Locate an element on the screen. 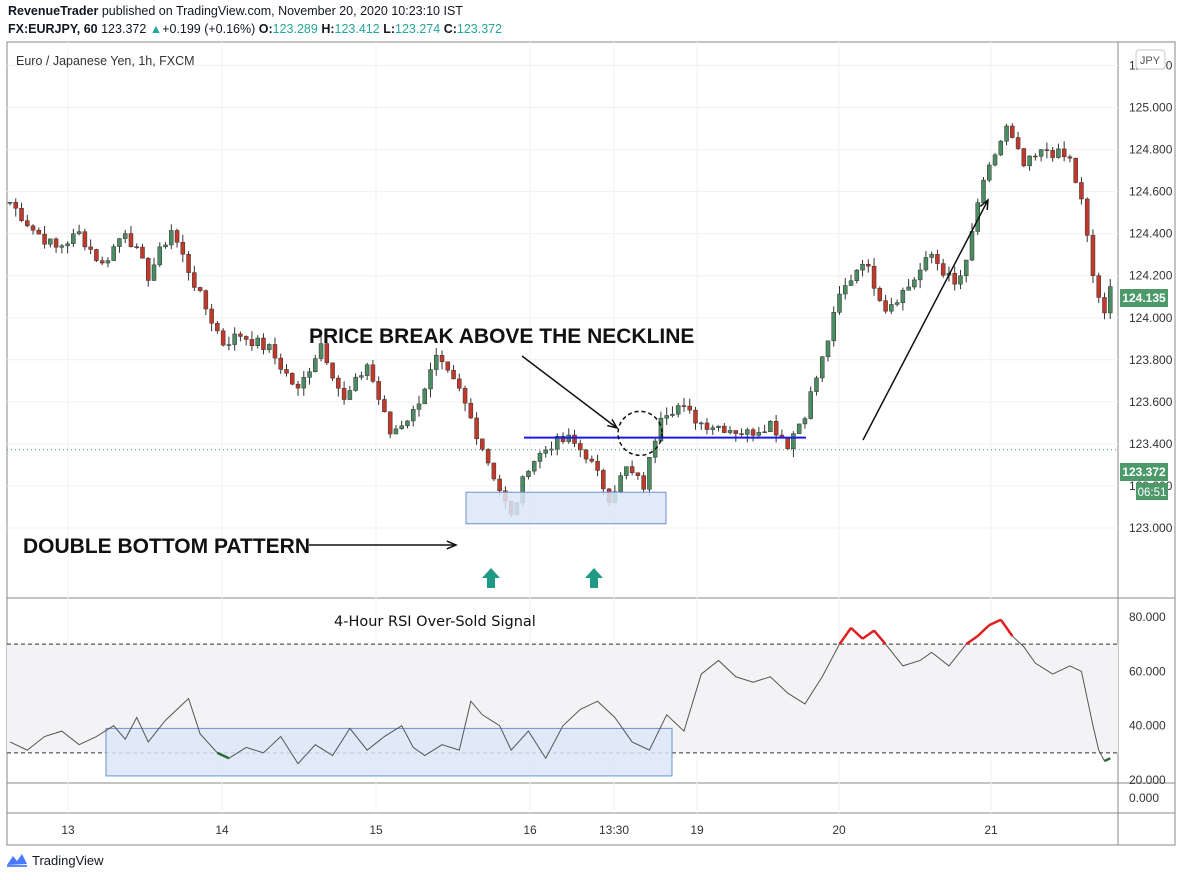 The width and height of the screenshot is (1188, 880). uptrend-arrow is located at coordinates (925, 320).